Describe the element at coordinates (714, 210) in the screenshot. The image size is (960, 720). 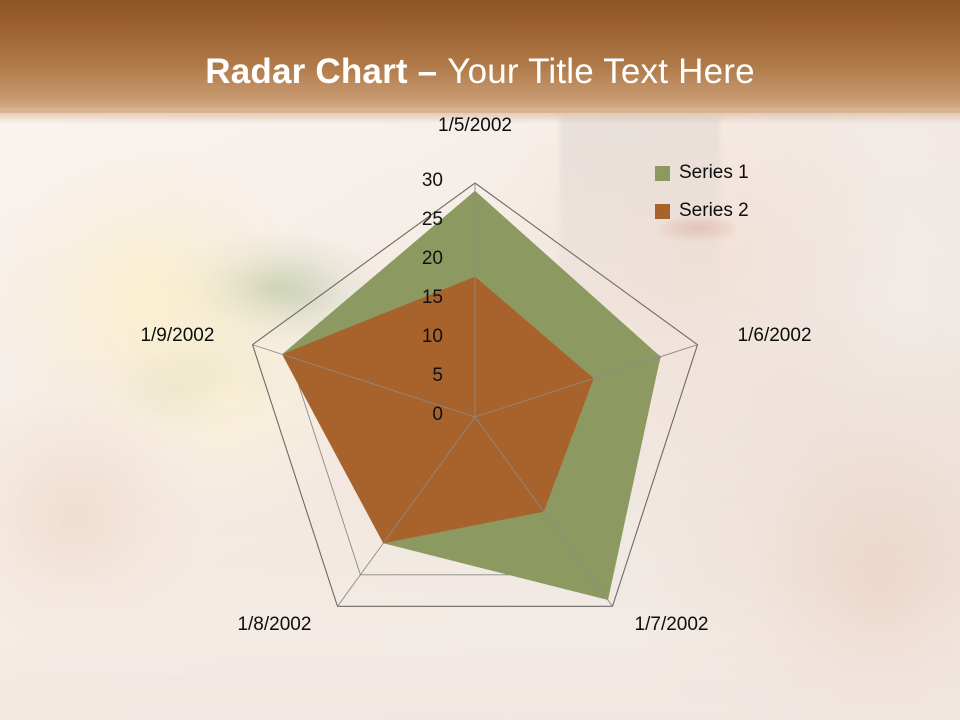
I see `legend-label-series-2: Series 2` at that location.